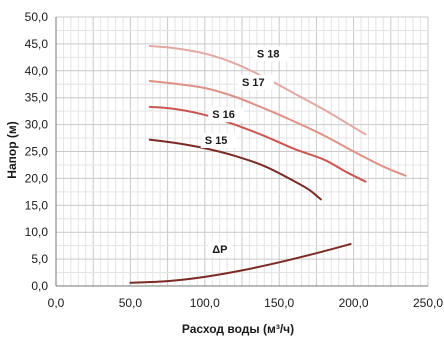 This screenshot has height=342, width=444. Describe the element at coordinates (37, 178) in the screenshot. I see `y-tick-label: 20,0` at that location.